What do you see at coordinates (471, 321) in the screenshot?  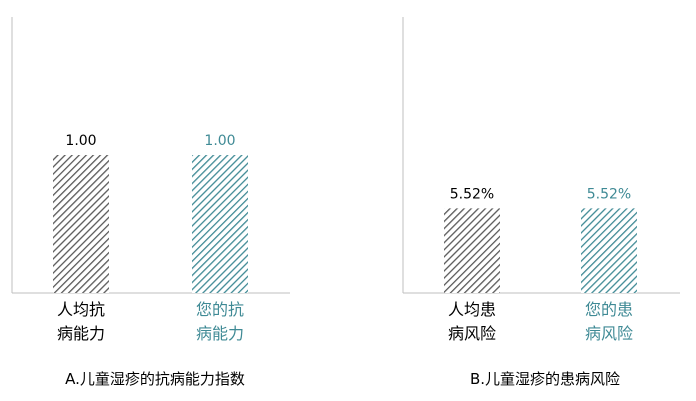 I see `x-tick-label: 人均患病风险` at bounding box center [471, 321].